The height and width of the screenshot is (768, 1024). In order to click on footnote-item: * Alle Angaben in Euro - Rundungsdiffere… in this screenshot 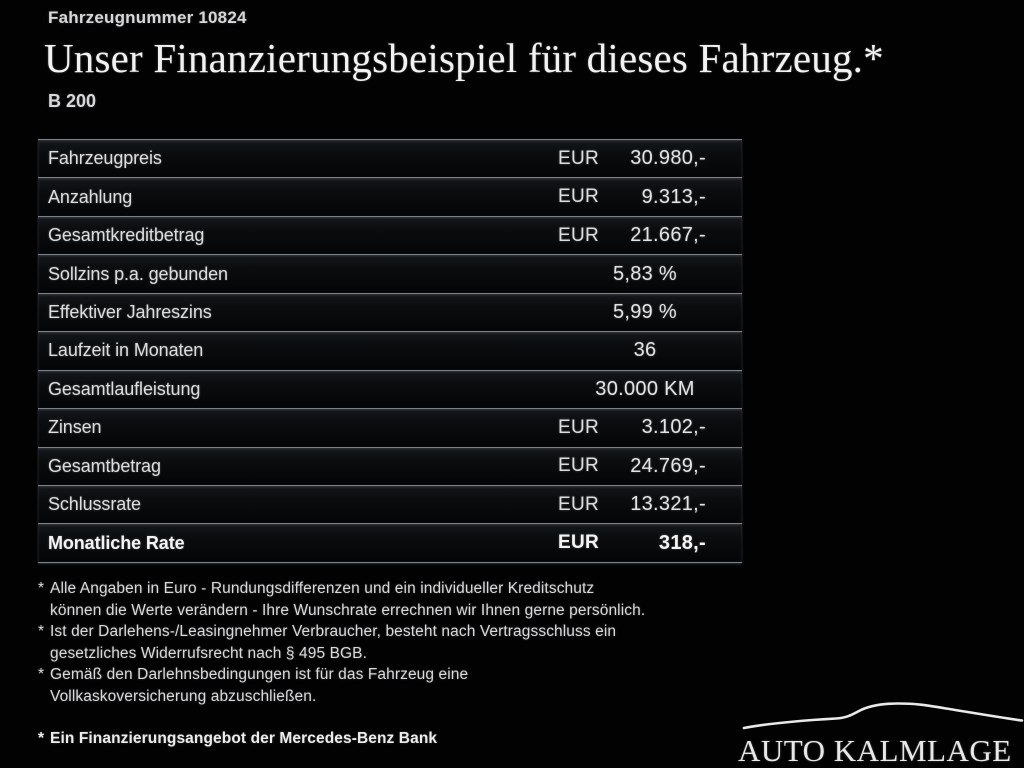, I will do `click(400, 599)`.